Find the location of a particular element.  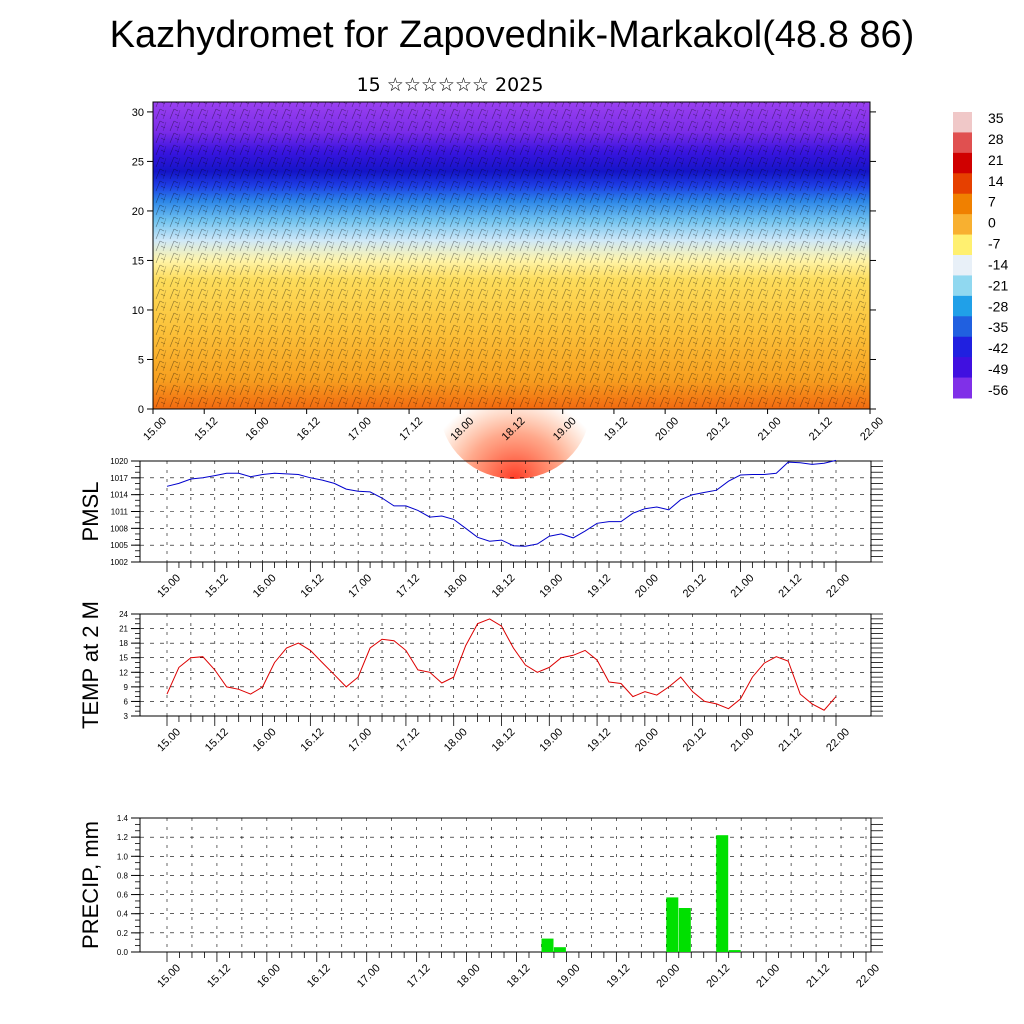

chart-subtitle: 15 ☆☆☆☆☆☆ 2025 is located at coordinates (450, 85).